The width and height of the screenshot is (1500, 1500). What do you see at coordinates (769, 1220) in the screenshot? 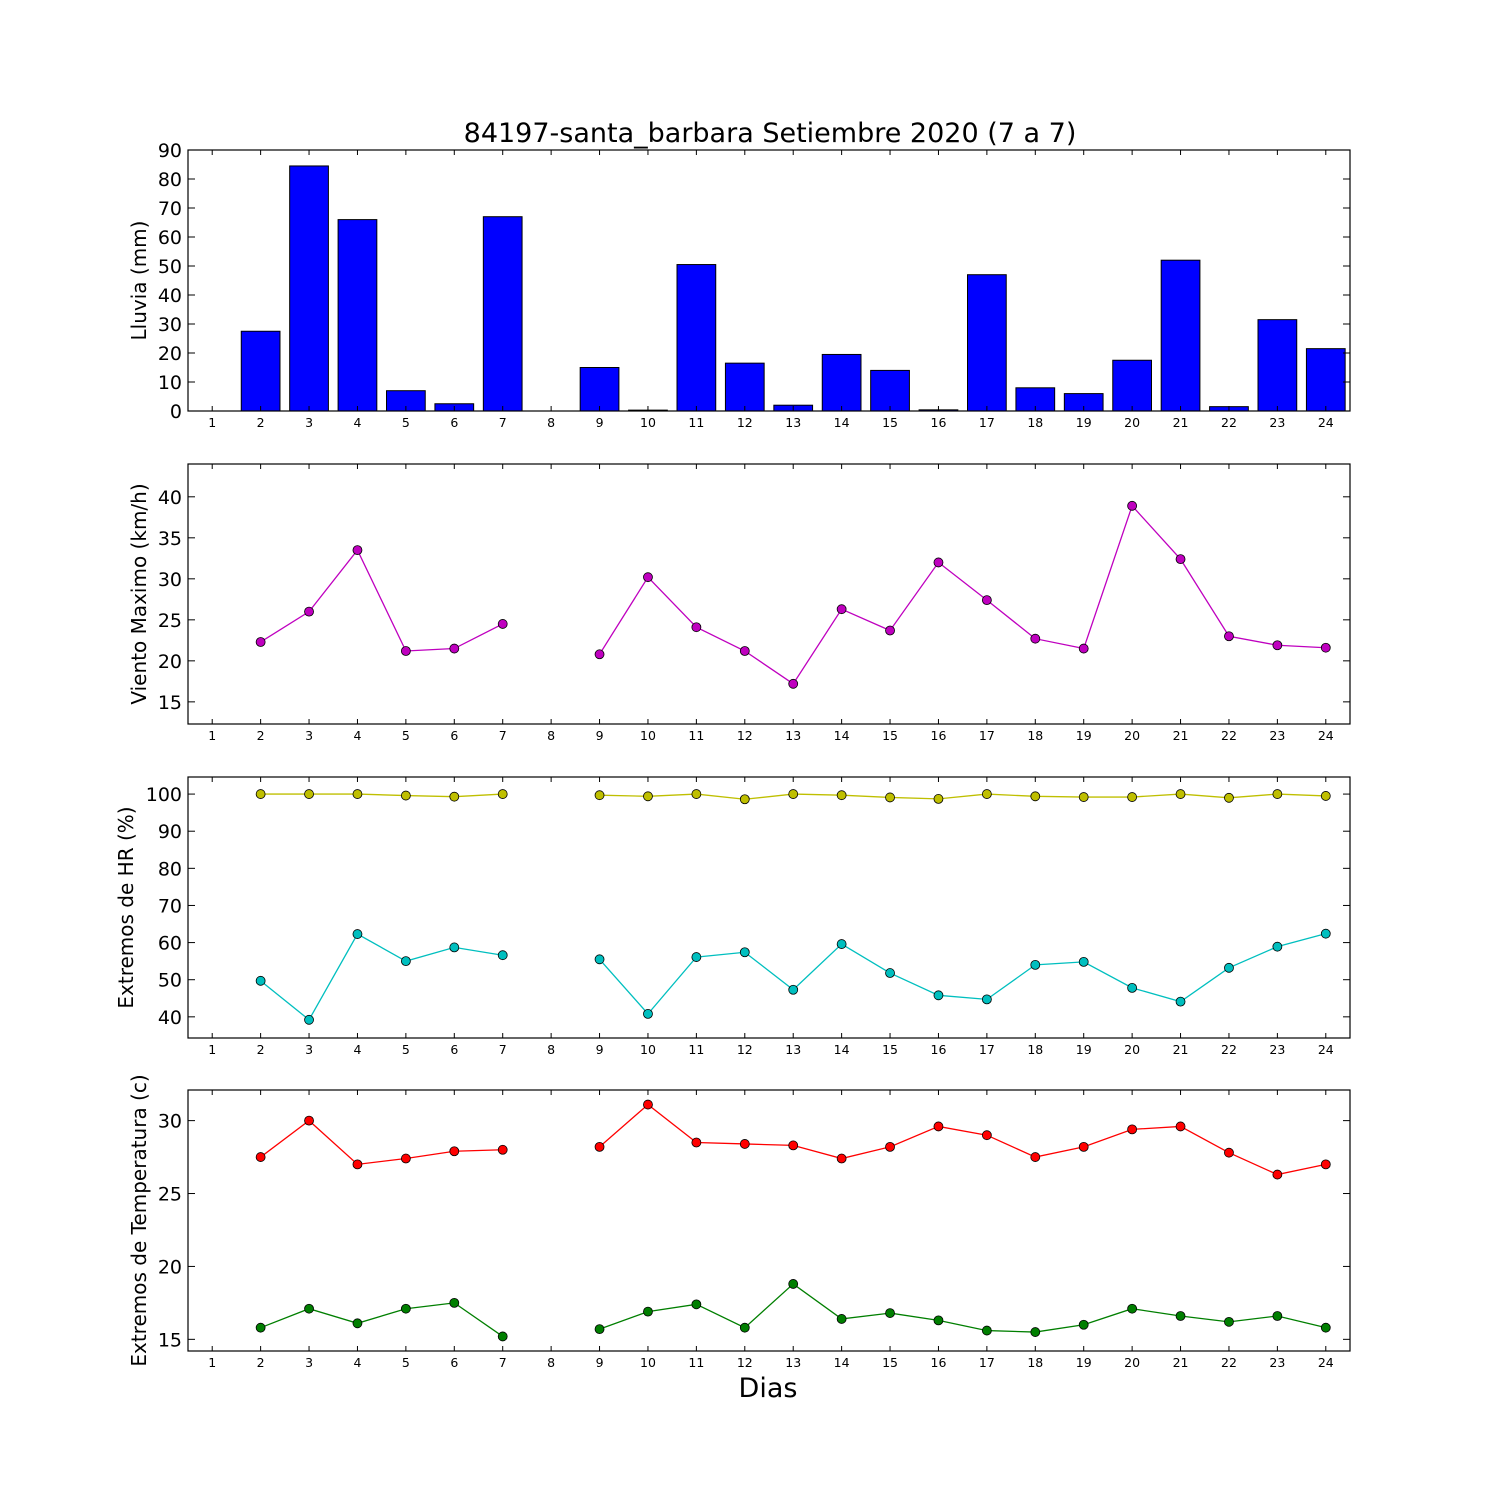
I see `plot-frame` at bounding box center [769, 1220].